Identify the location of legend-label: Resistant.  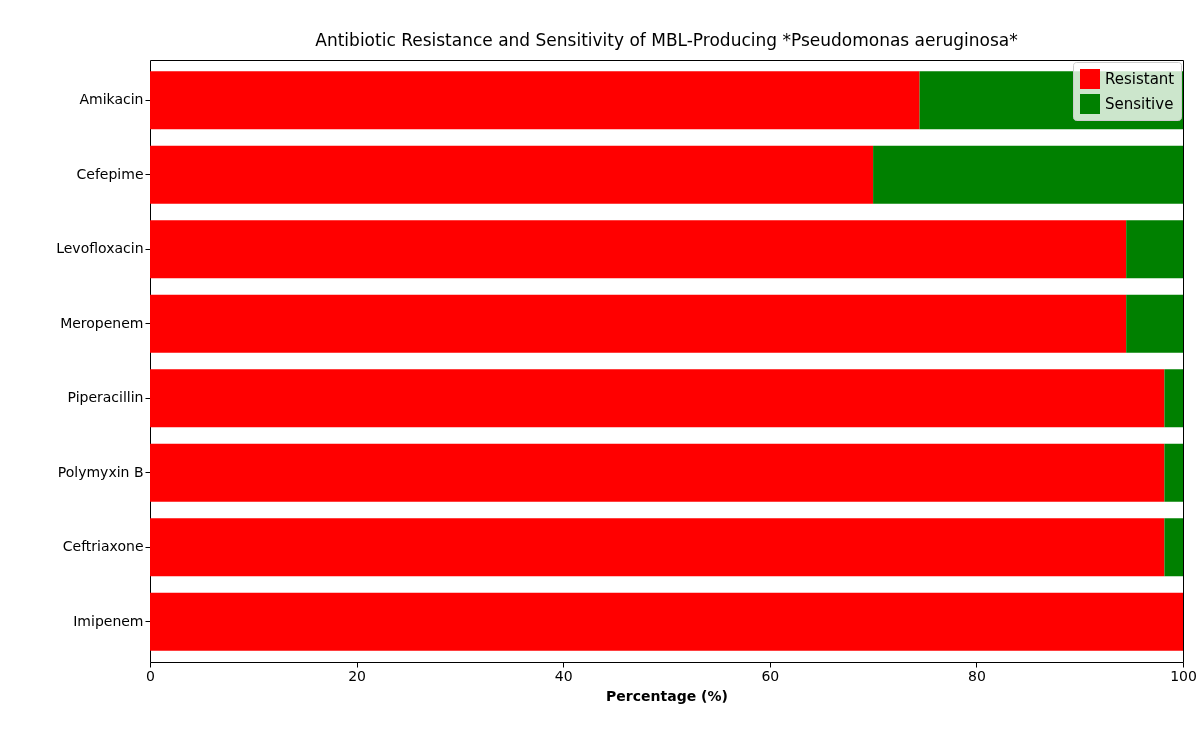
(1140, 79).